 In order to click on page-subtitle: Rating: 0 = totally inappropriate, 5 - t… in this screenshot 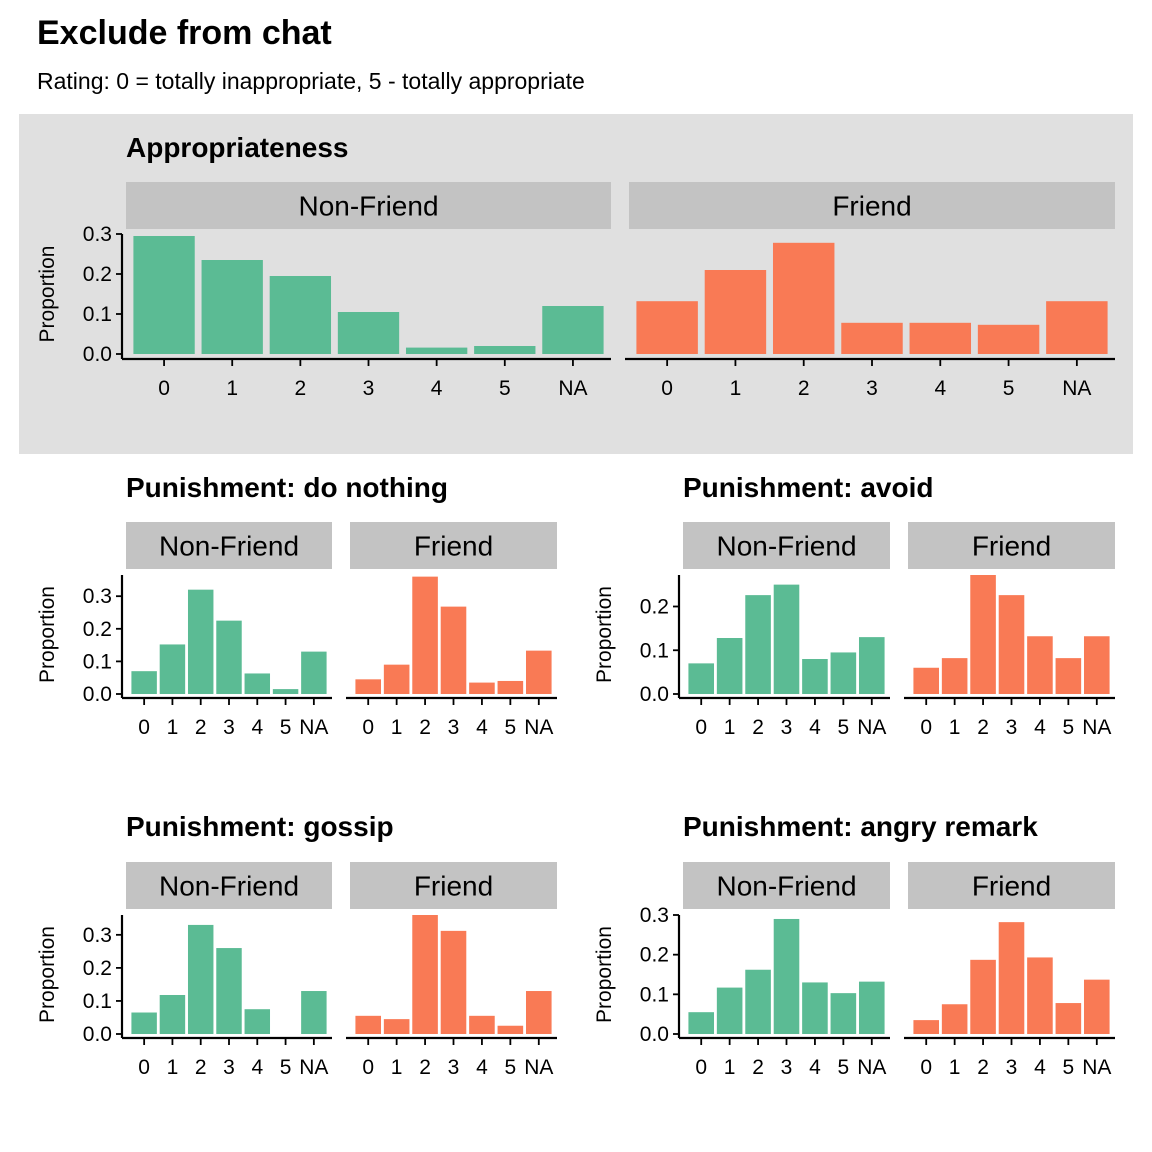, I will do `click(311, 81)`.